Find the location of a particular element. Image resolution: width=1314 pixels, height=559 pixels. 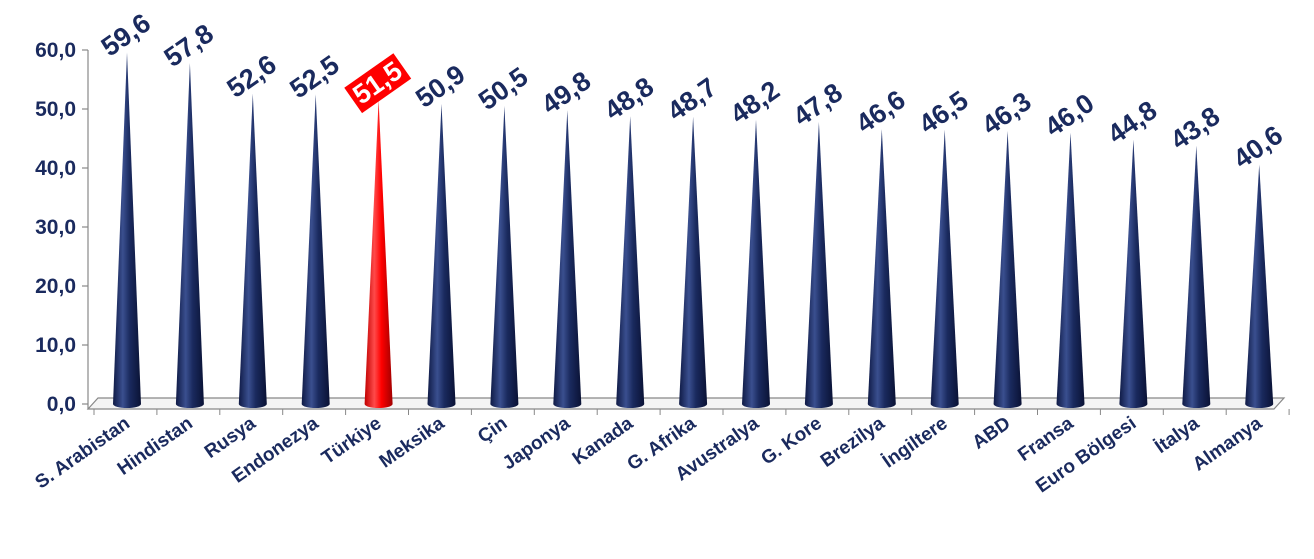

x-tick-label: Meksika is located at coordinates (412, 443).